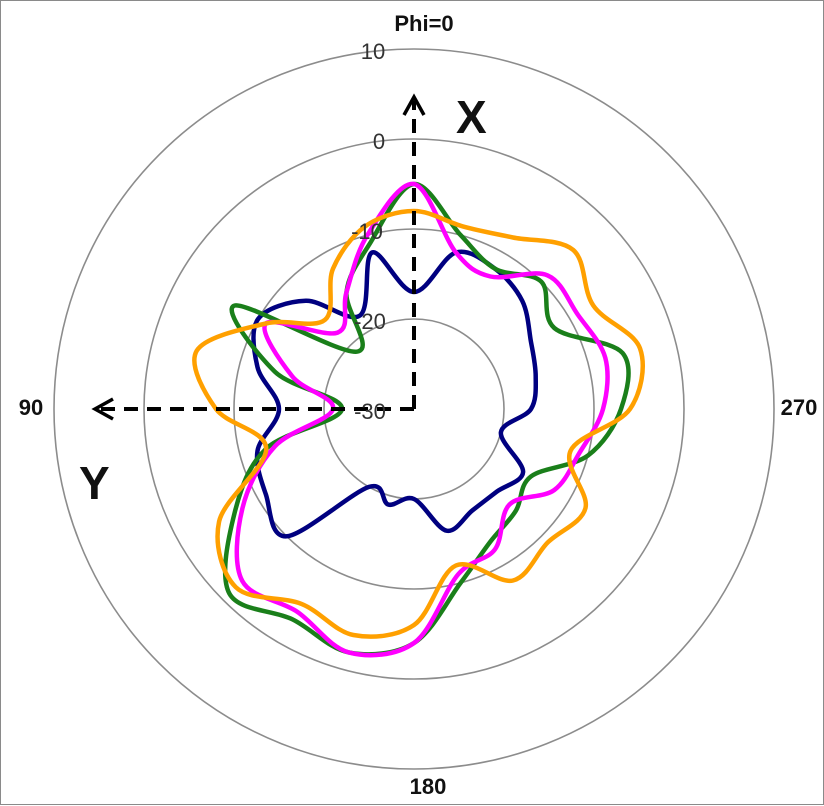  I want to click on angle-label-bottom: 180, so click(428, 786).